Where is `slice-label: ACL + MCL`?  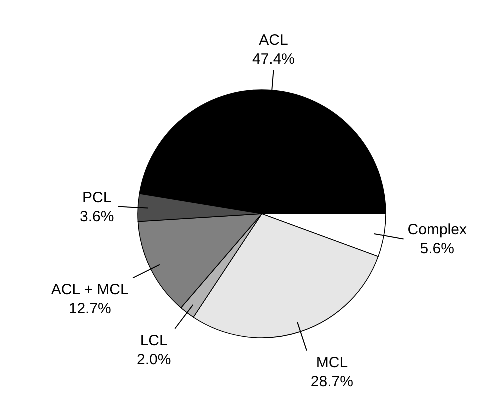 slice-label: ACL + MCL is located at coordinates (90, 290).